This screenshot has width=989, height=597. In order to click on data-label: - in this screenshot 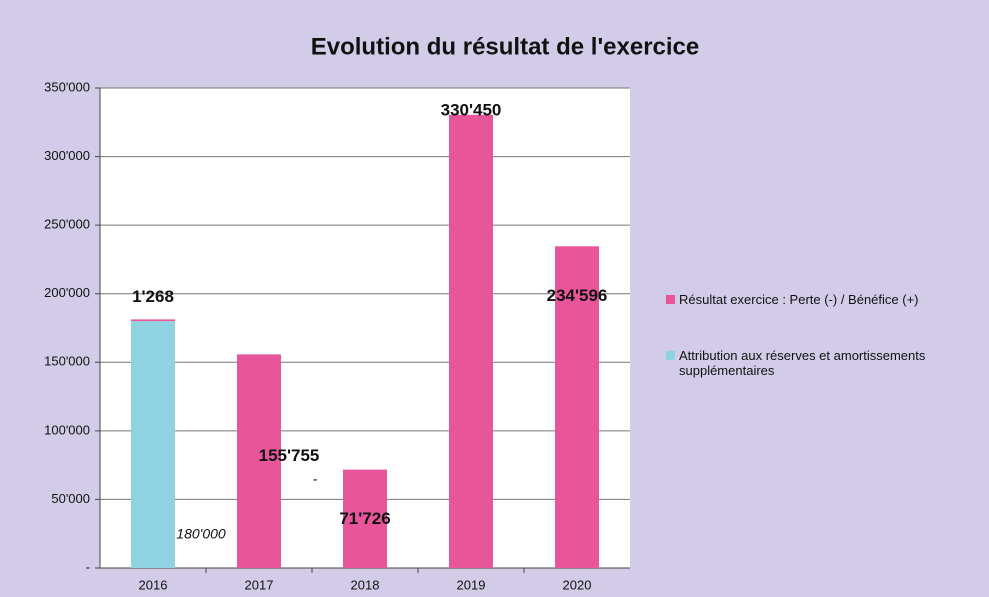, I will do `click(315, 479)`.